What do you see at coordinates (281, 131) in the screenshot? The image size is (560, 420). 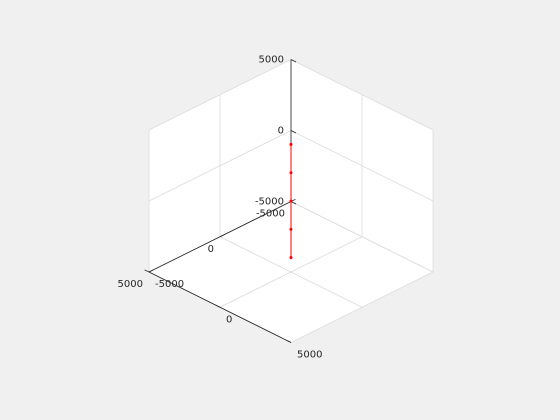 I see `z-tick-label: 0` at bounding box center [281, 131].